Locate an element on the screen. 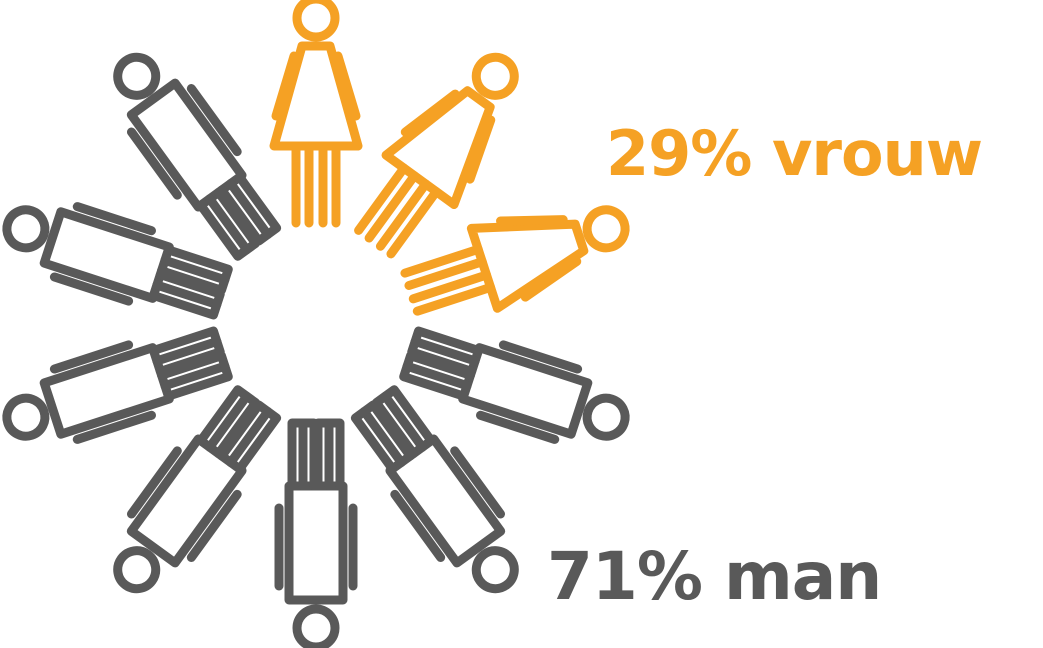 The width and height of the screenshot is (1043, 648). men-percentage-label: 71% man is located at coordinates (714, 576).